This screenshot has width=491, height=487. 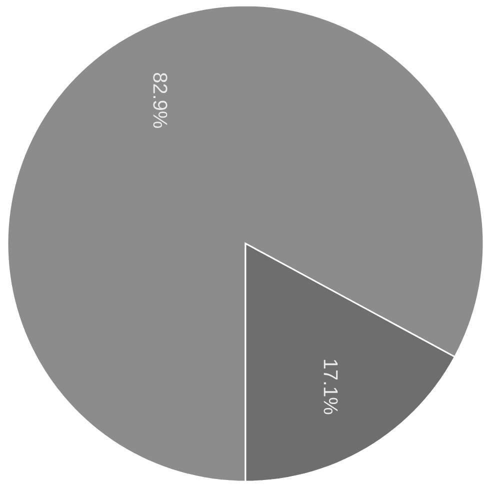 I want to click on data-label: 17.1%, so click(x=331, y=387).